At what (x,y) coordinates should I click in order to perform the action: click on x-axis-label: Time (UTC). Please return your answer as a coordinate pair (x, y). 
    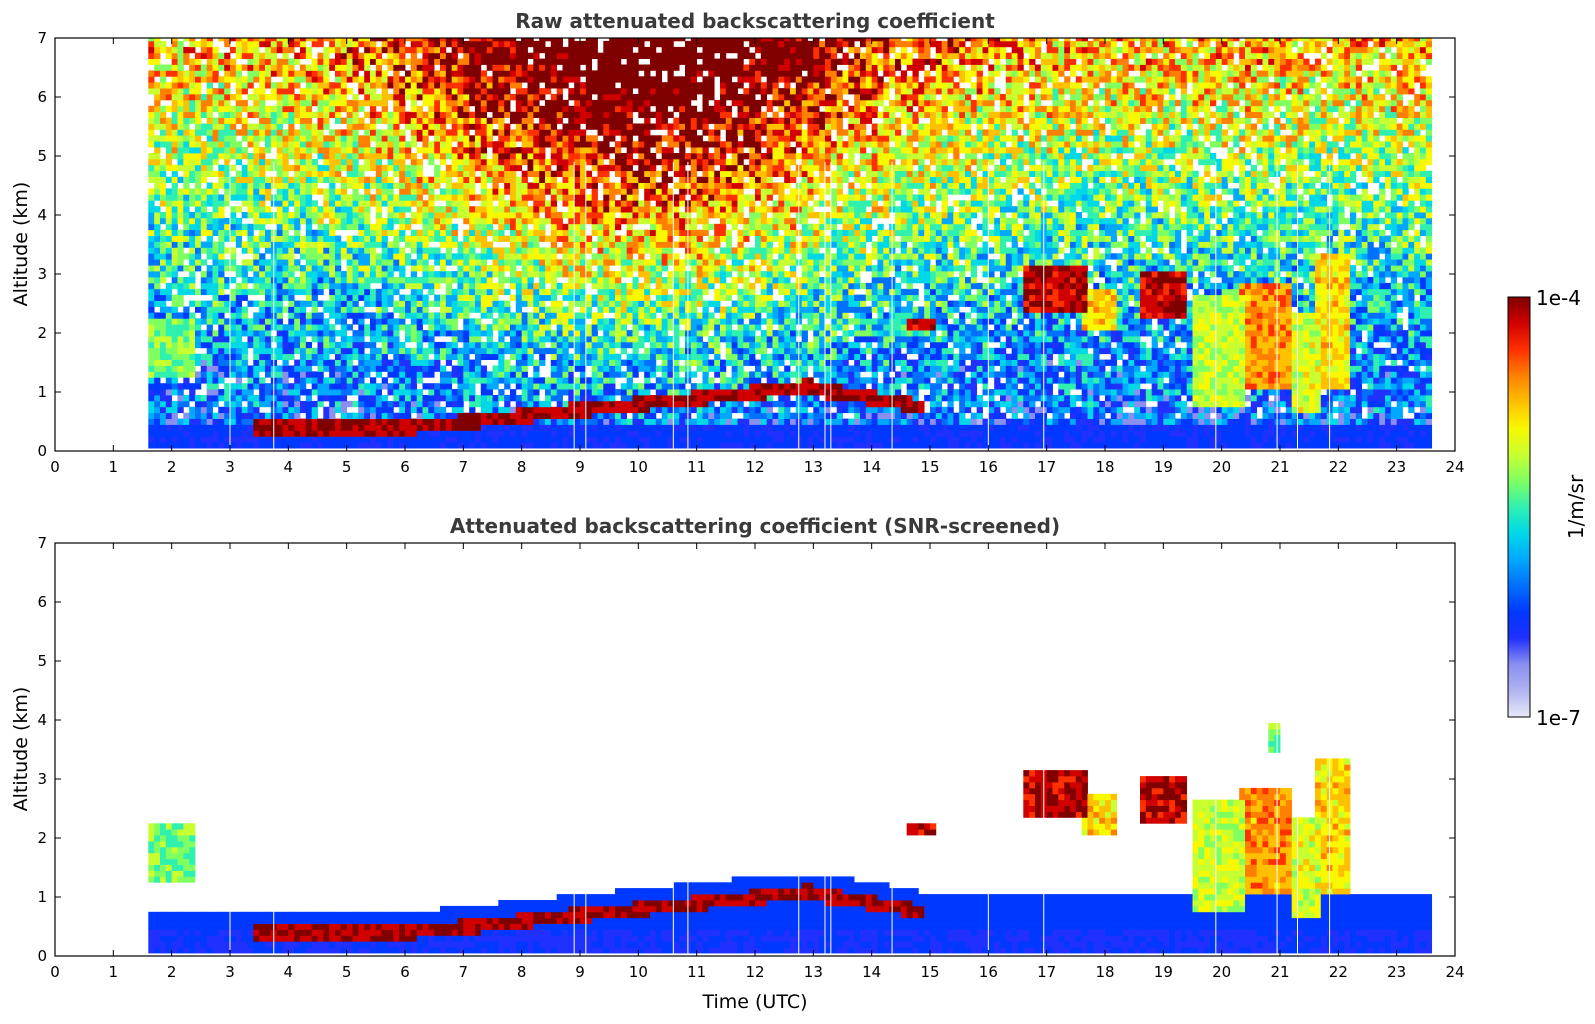
    Looking at the image, I should click on (754, 1002).